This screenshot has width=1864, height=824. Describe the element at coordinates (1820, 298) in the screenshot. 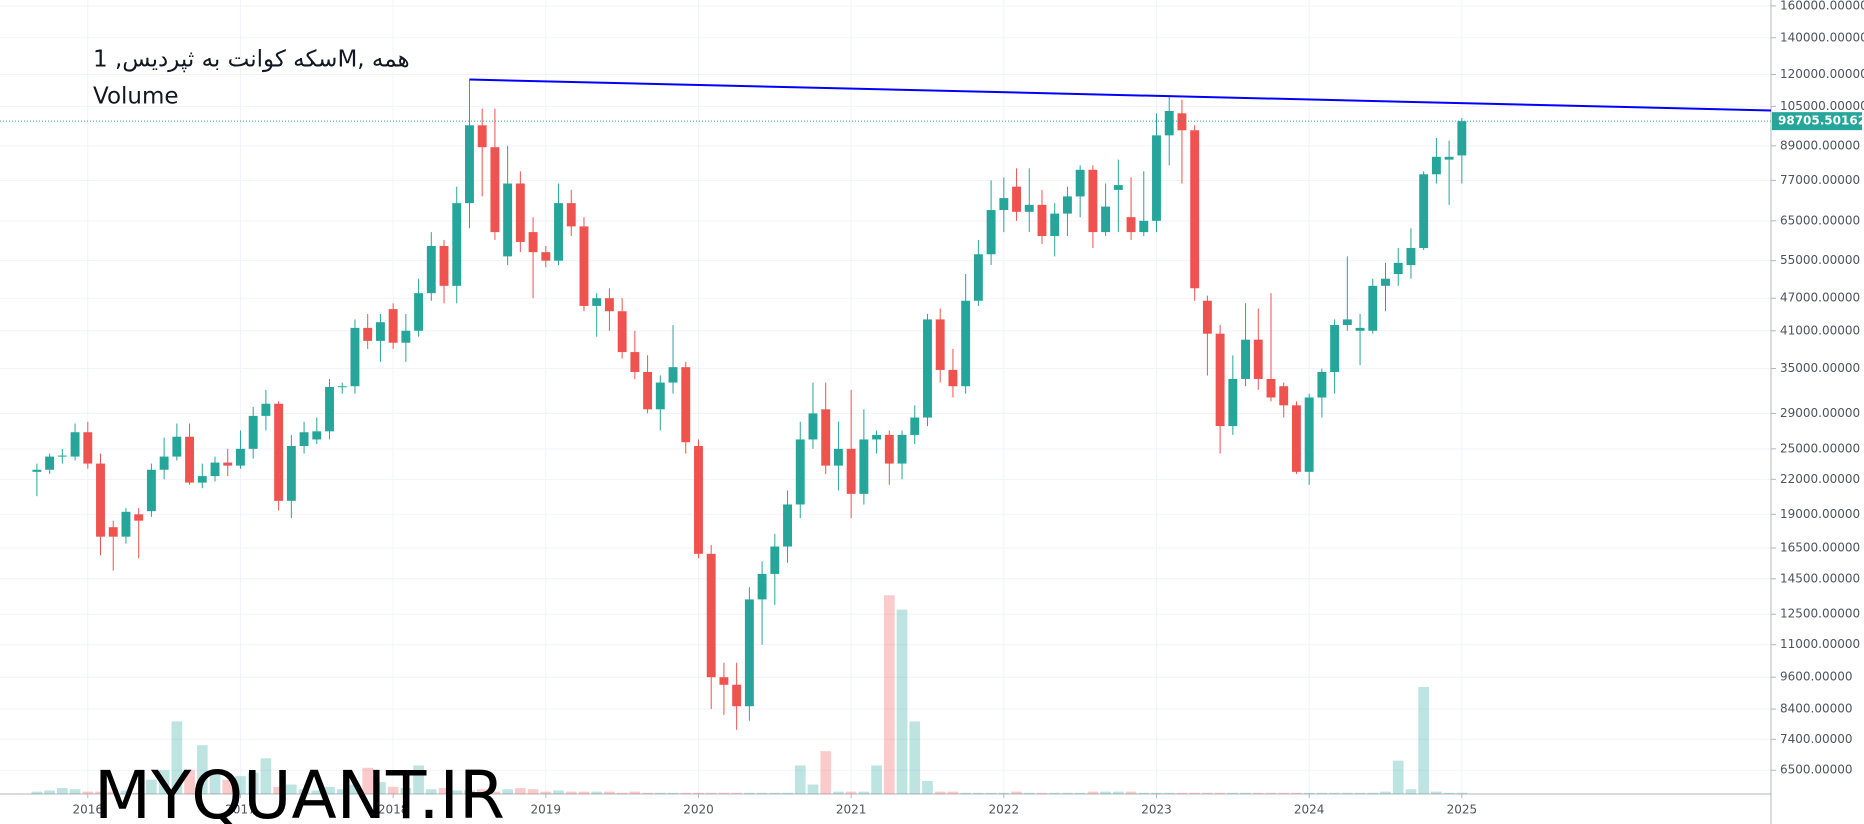

I see `y-tick-label: 47000.00000` at that location.